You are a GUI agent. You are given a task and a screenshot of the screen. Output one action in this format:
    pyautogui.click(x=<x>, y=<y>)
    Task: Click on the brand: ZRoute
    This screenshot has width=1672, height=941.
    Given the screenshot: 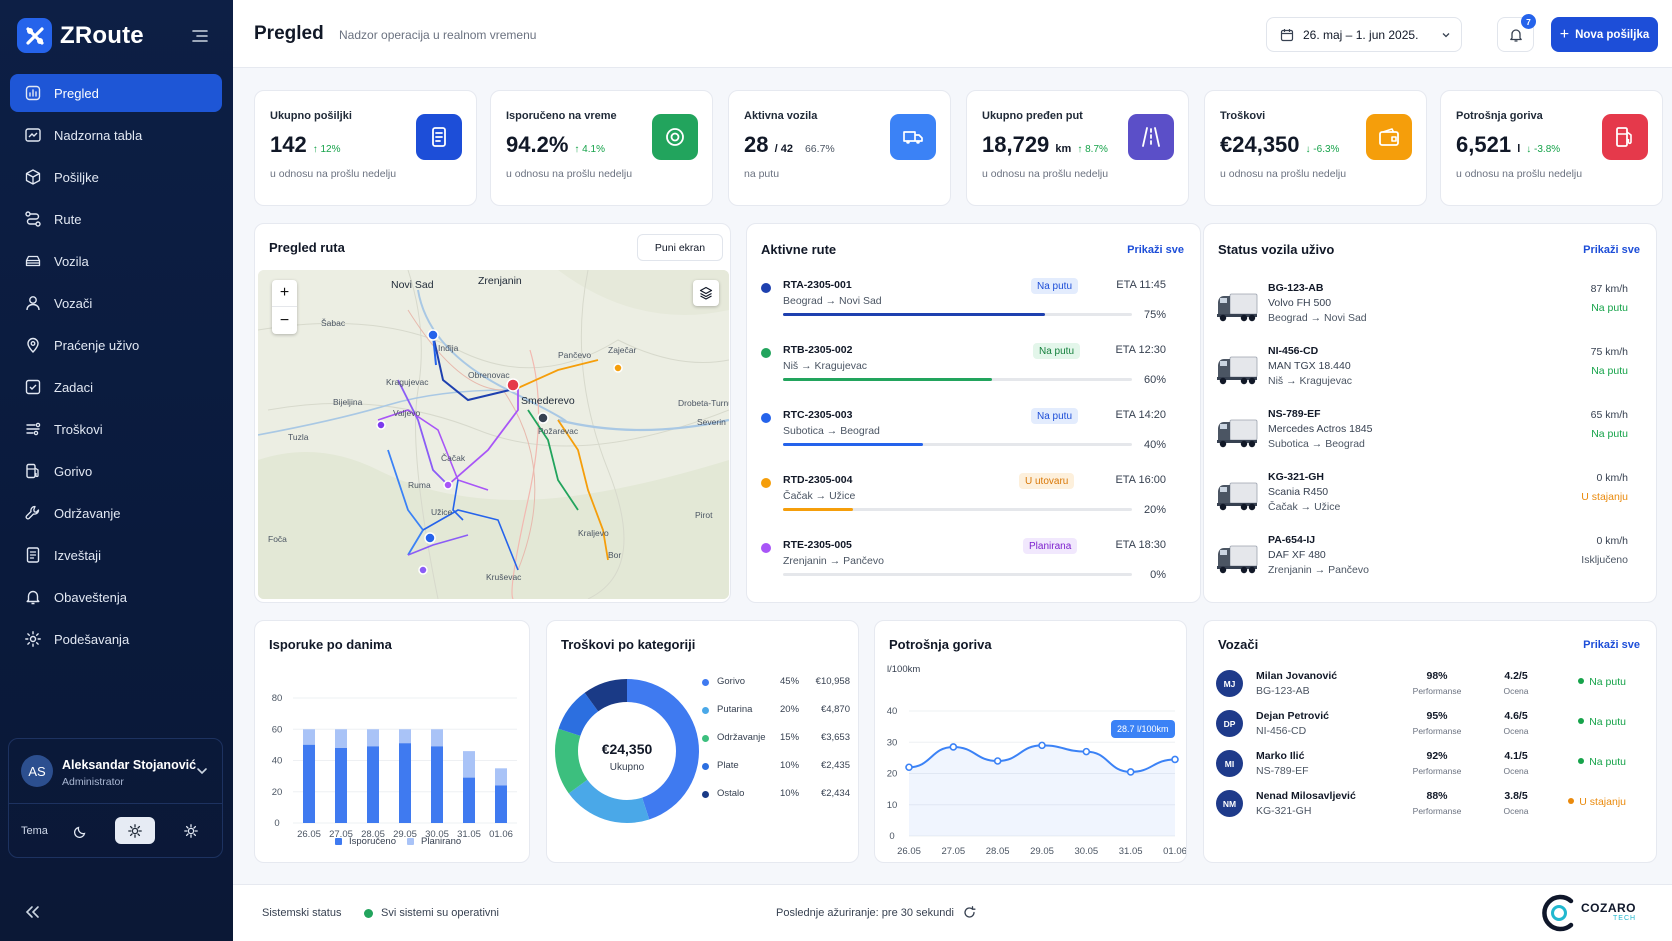 What is the action you would take?
    pyautogui.click(x=80, y=35)
    